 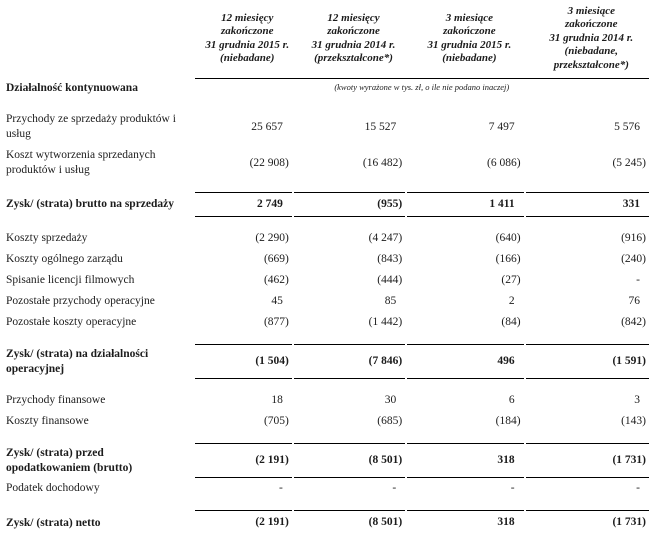 What do you see at coordinates (349, 361) in the screenshot?
I see `value-cell: (7 846)` at bounding box center [349, 361].